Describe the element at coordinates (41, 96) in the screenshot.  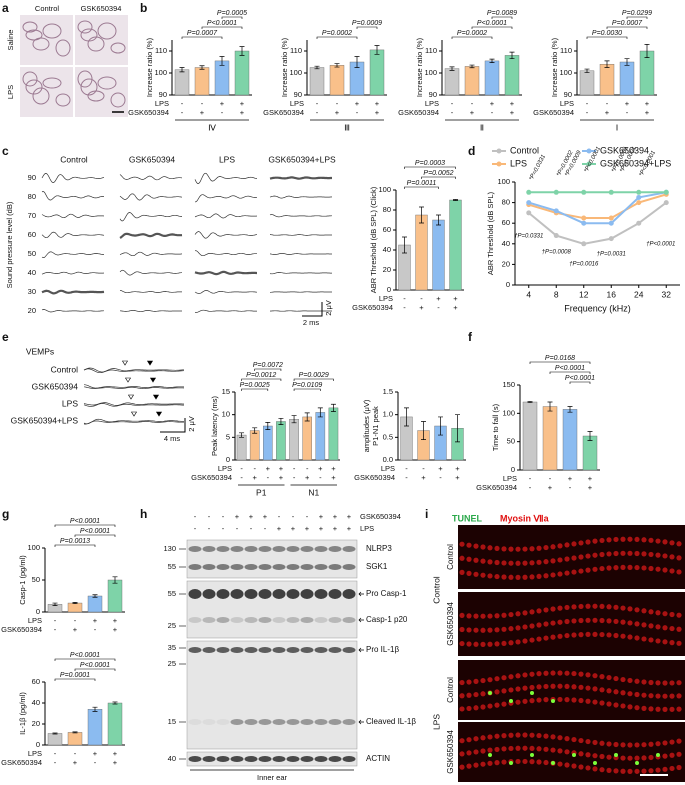
I see `tissue-outline` at that location.